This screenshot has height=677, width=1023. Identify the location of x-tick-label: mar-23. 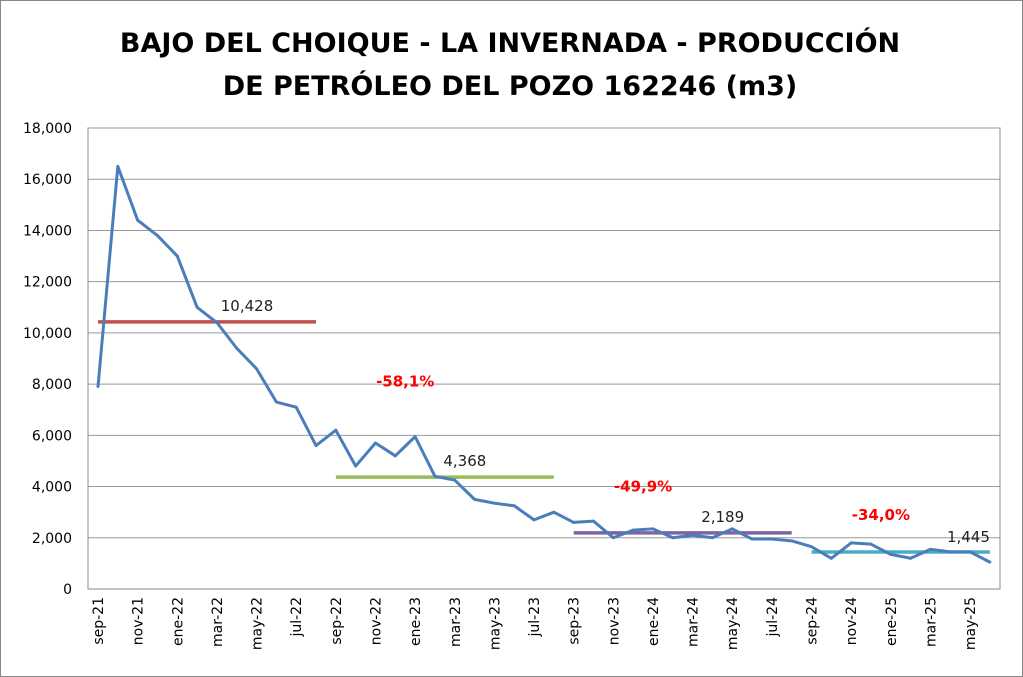
(456, 622).